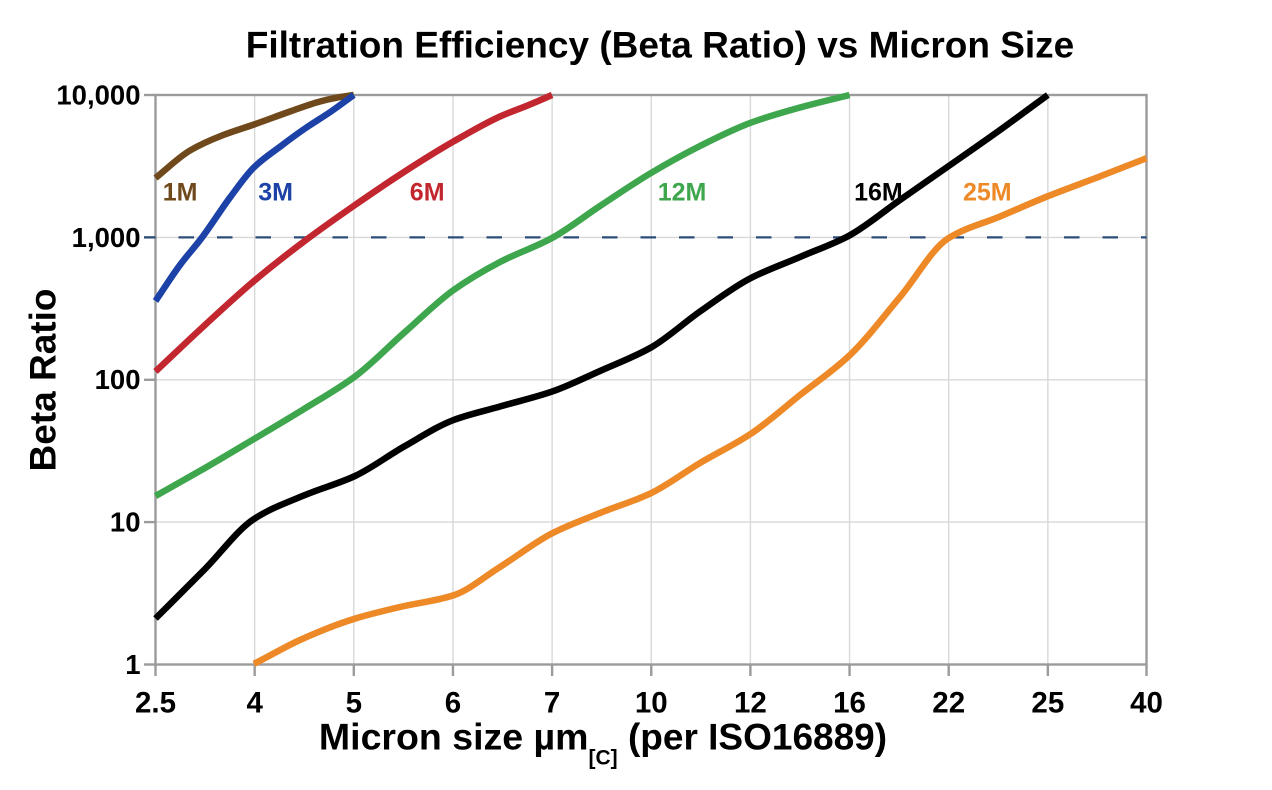  What do you see at coordinates (254, 703) in the screenshot?
I see `svg-text: 4` at bounding box center [254, 703].